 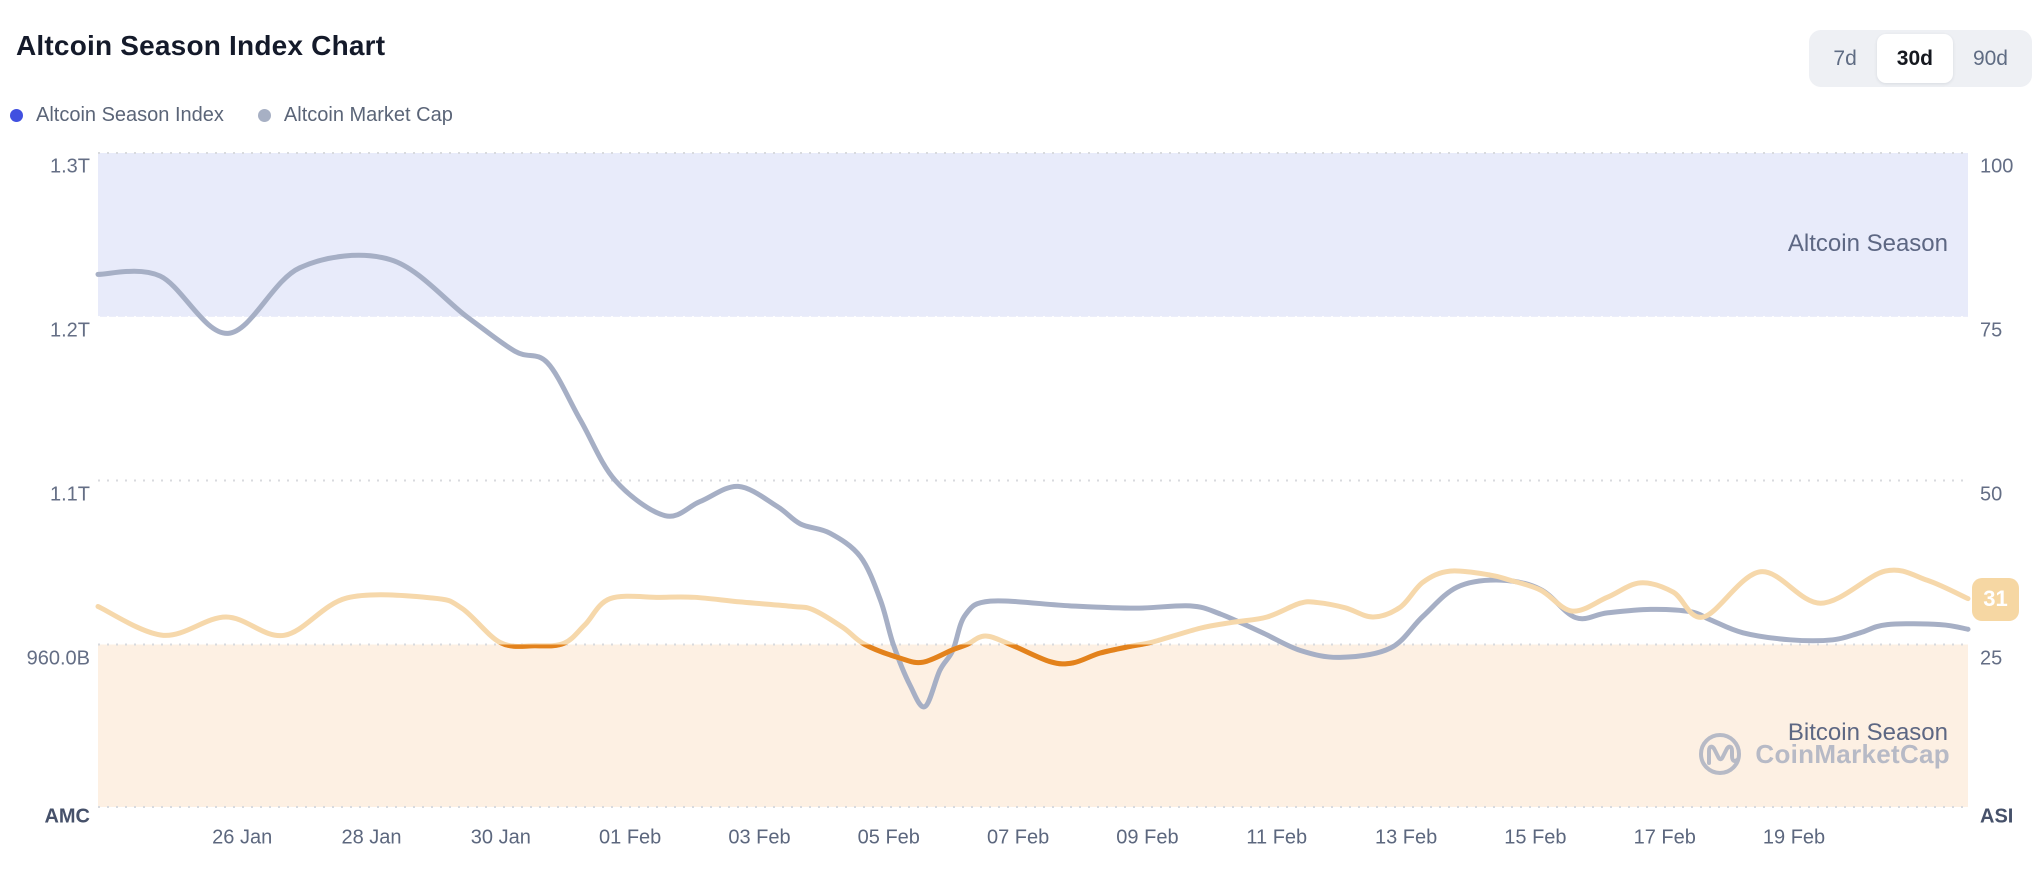 I want to click on x-axis-tick: 09 Feb, so click(x=1147, y=837).